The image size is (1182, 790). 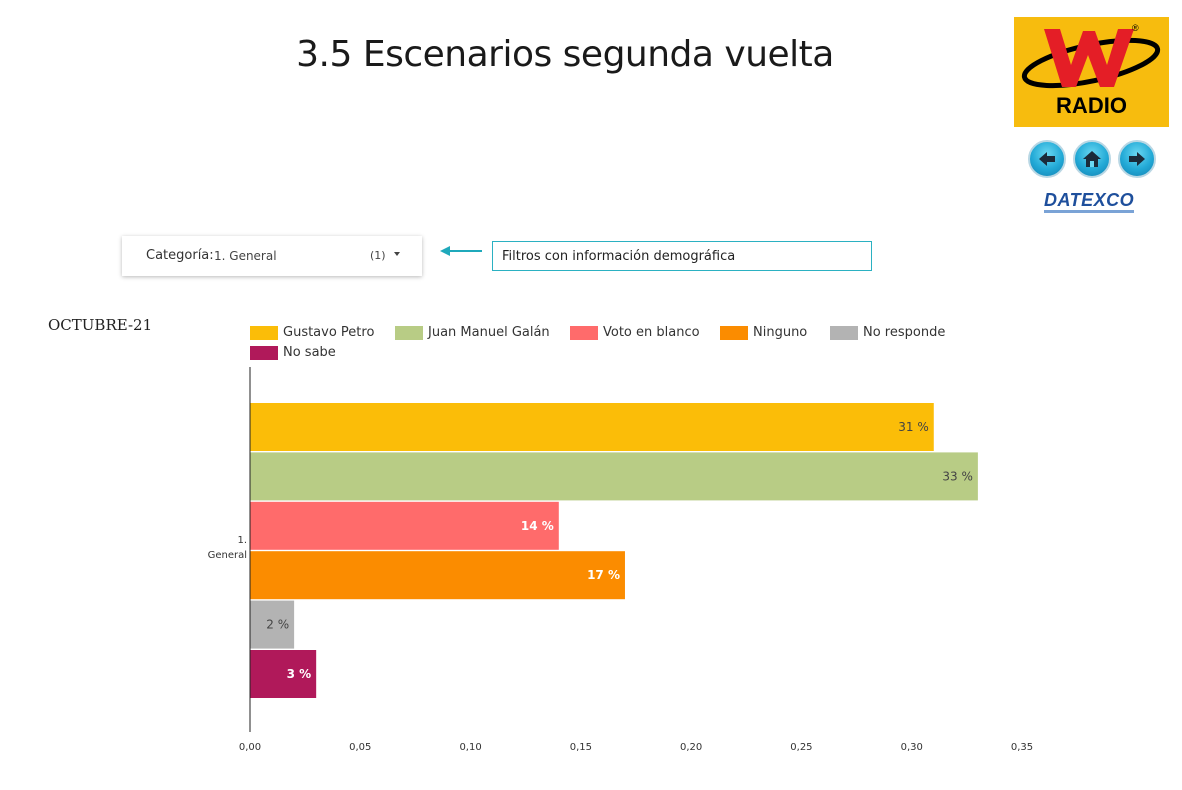 I want to click on legend-text: Gustavo Petro, so click(x=329, y=332).